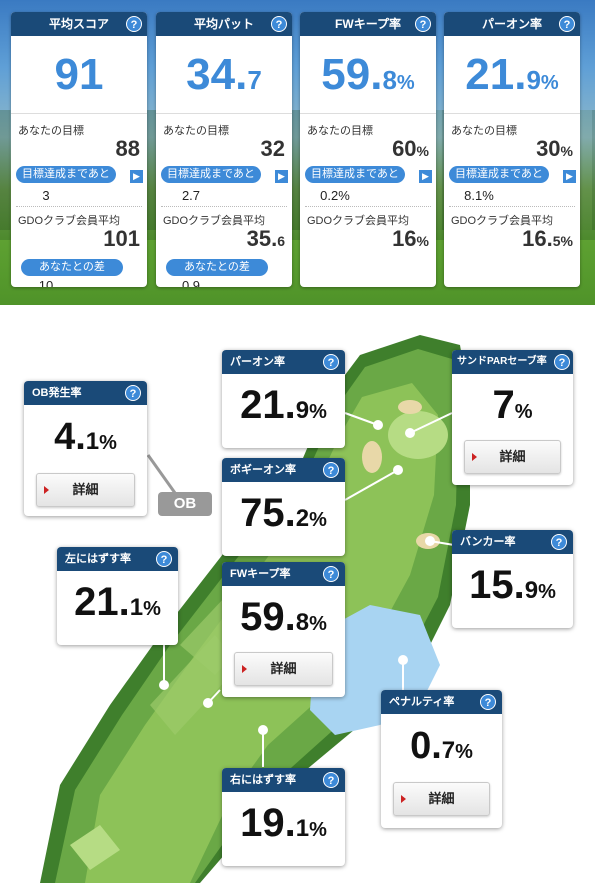 The width and height of the screenshot is (595, 883). Describe the element at coordinates (283, 405) in the screenshot. I see `stat-value: 21.9%` at that location.